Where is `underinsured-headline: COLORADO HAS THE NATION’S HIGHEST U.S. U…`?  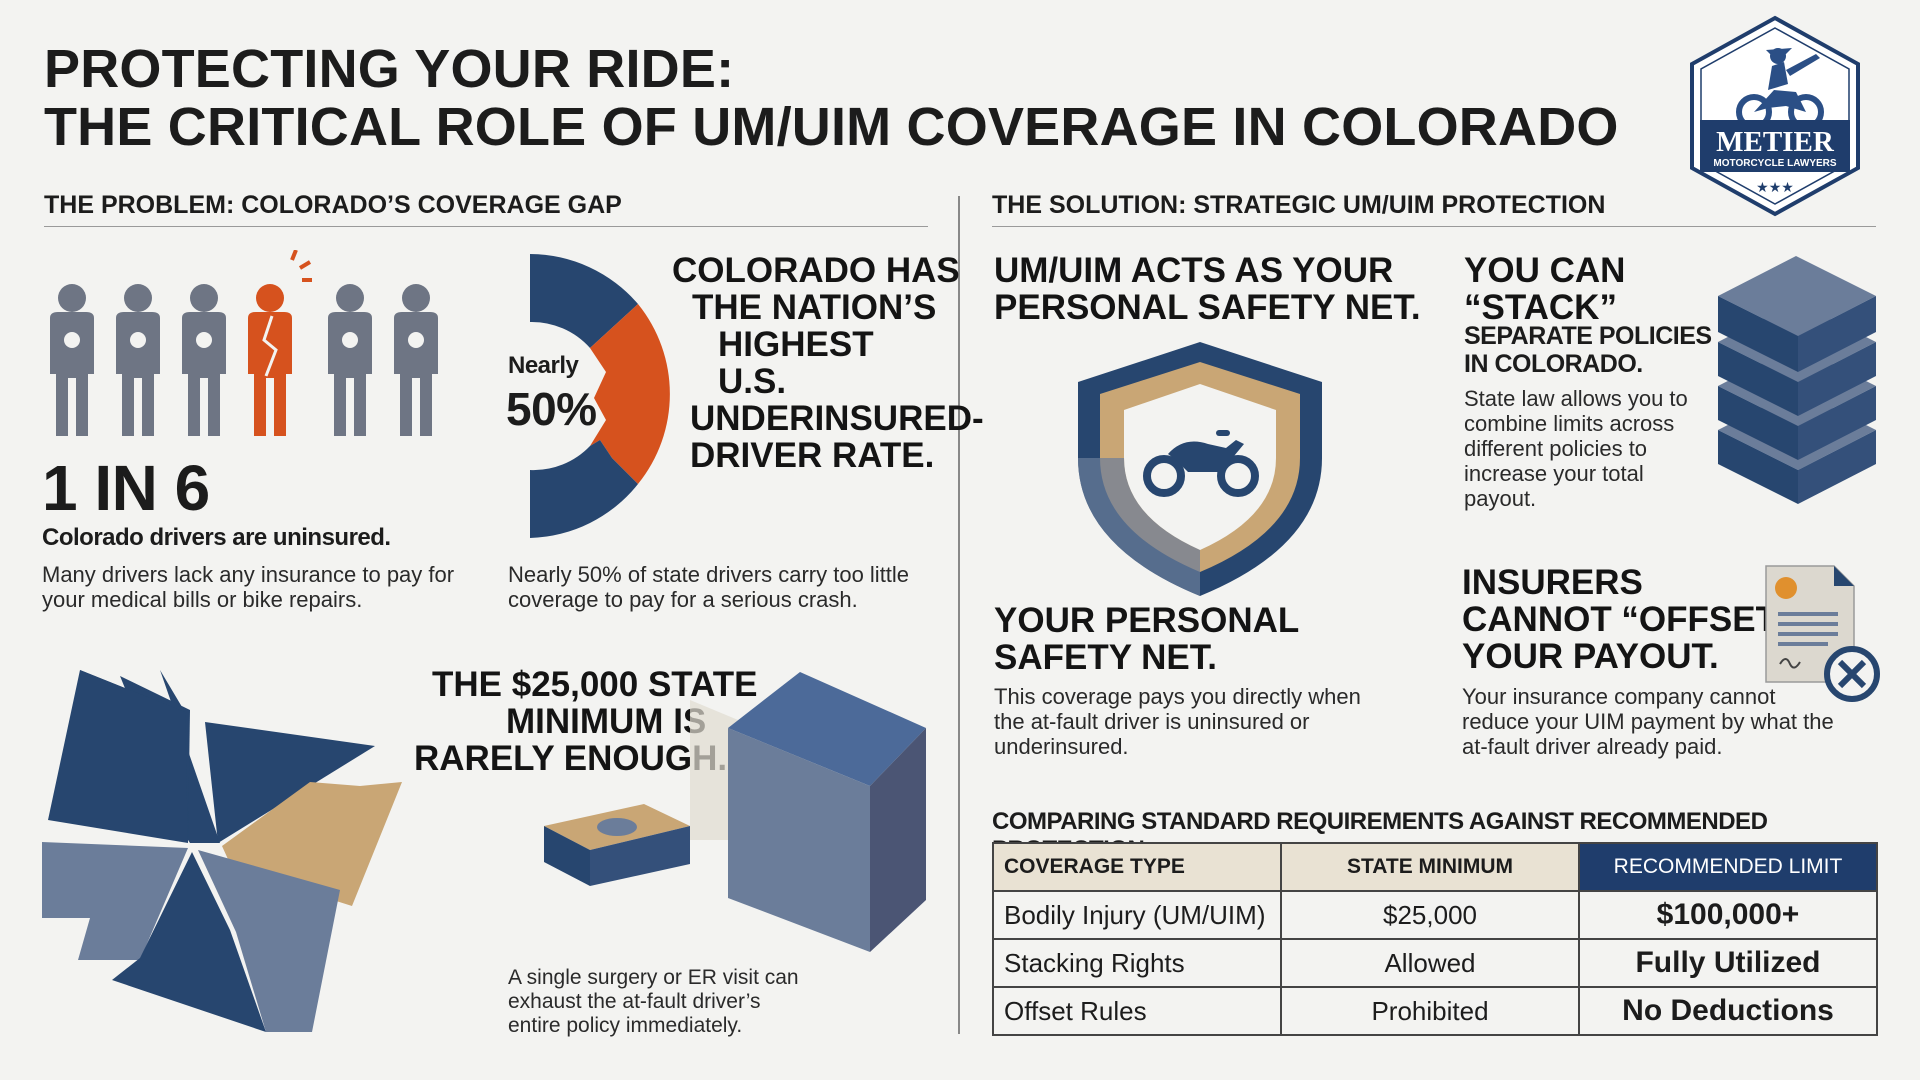
underinsured-headline: COLORADO HAS THE NATION’S HIGHEST U.S. U… is located at coordinates (828, 363).